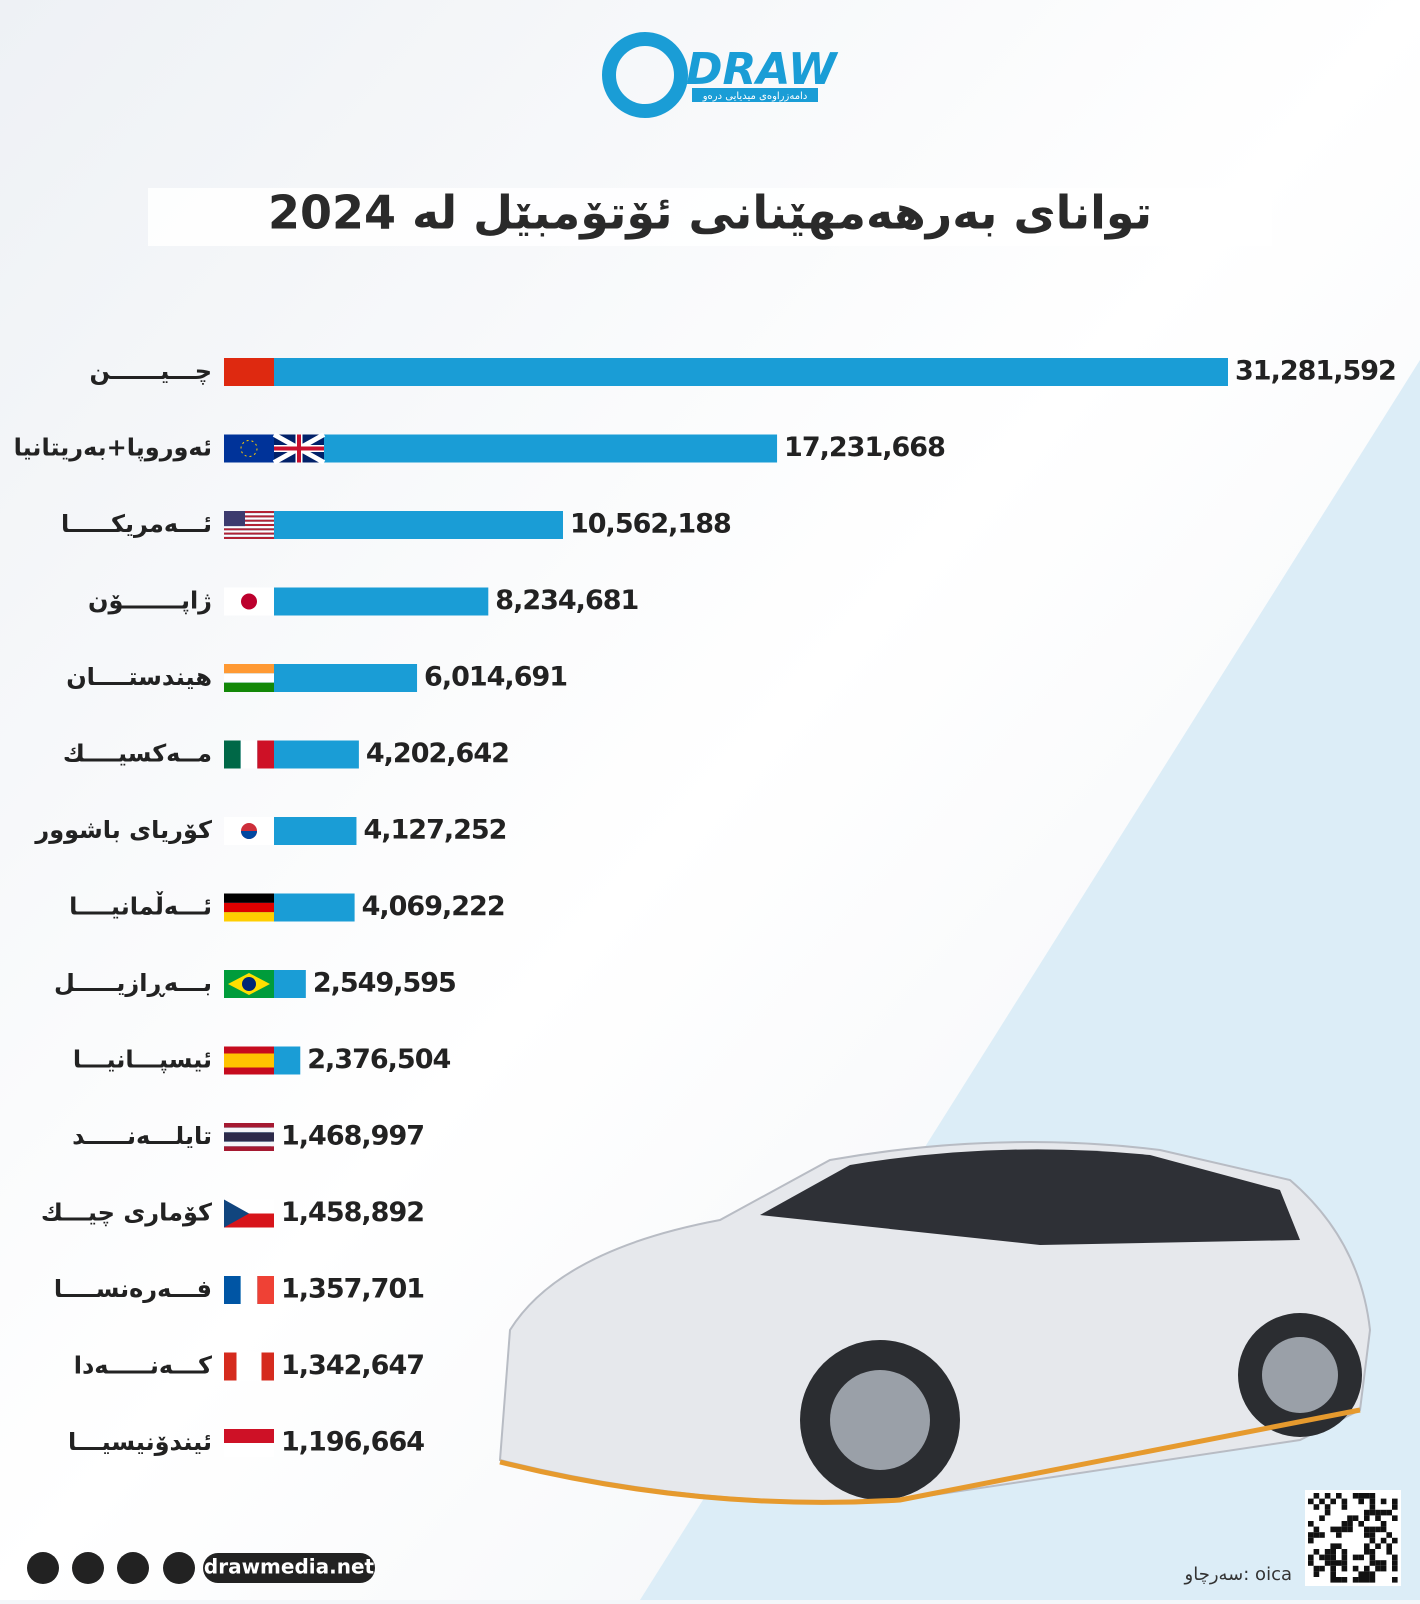 Image resolution: width=1420 pixels, height=1604 pixels. What do you see at coordinates (755, 95) in the screenshot?
I see `logo-band` at bounding box center [755, 95].